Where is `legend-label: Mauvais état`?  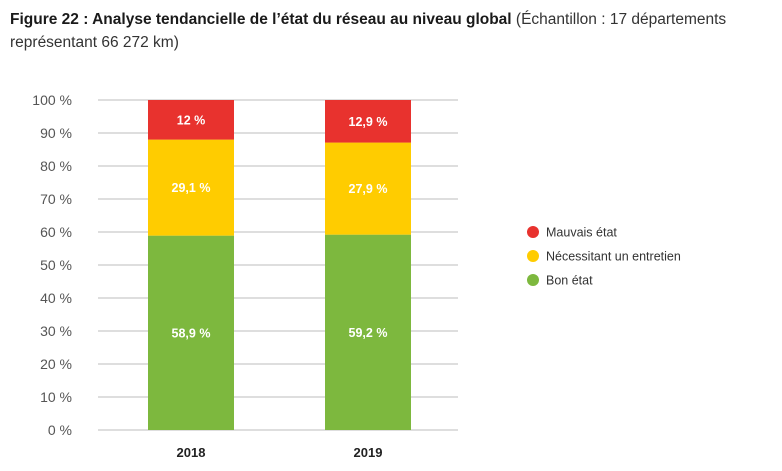
legend-label: Mauvais état is located at coordinates (581, 233).